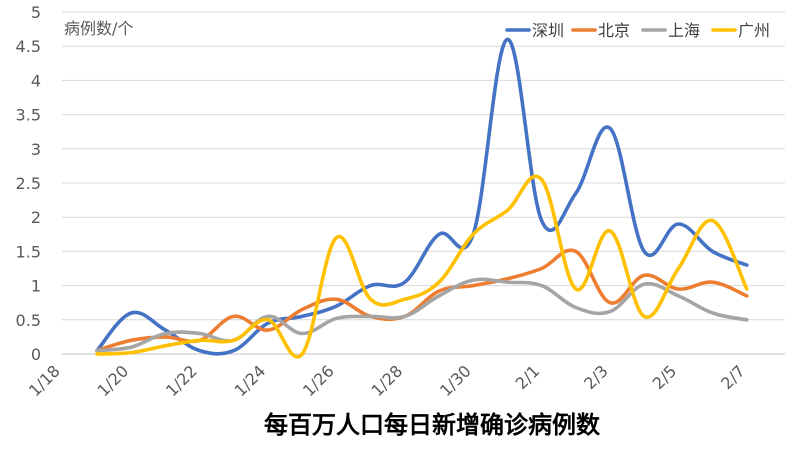  Describe the element at coordinates (36, 80) in the screenshot. I see `y-tick-label: 4` at that location.